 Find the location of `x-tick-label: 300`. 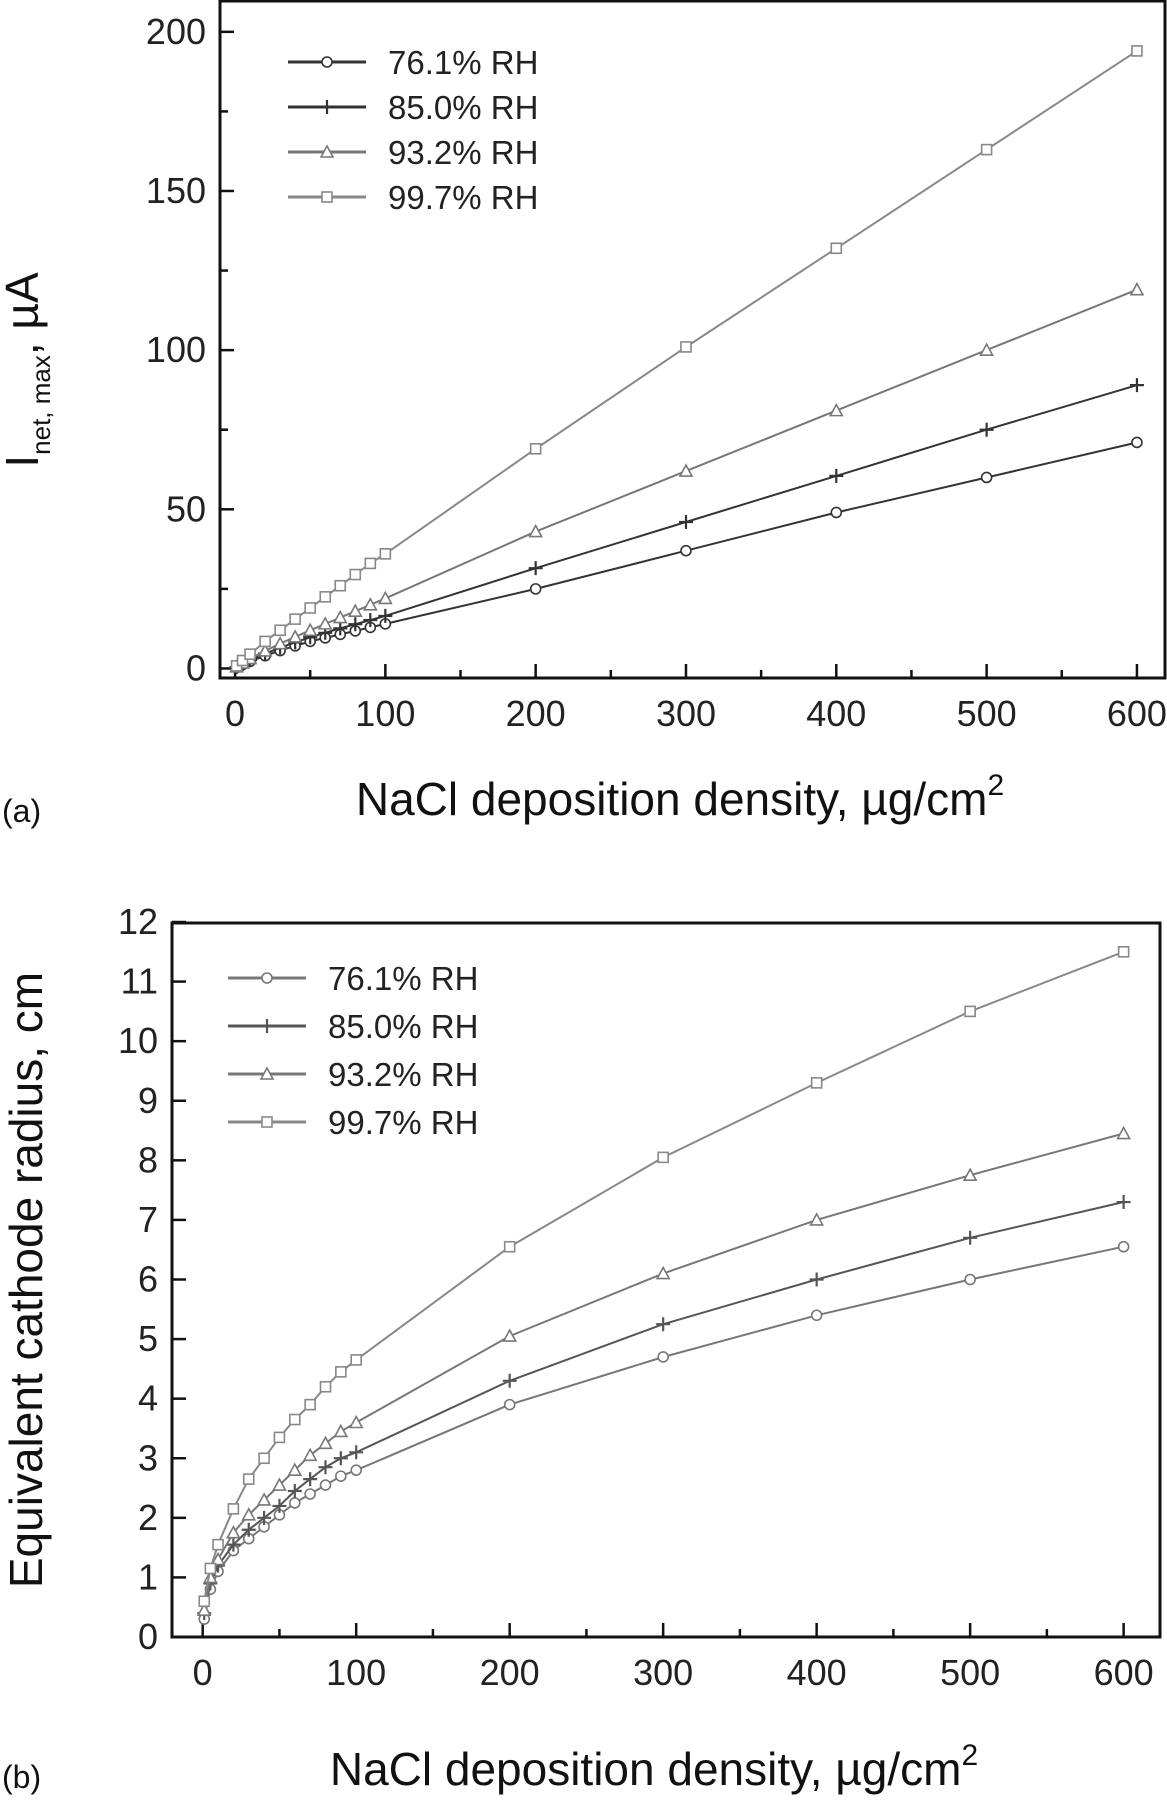

x-tick-label: 300 is located at coordinates (663, 1672).